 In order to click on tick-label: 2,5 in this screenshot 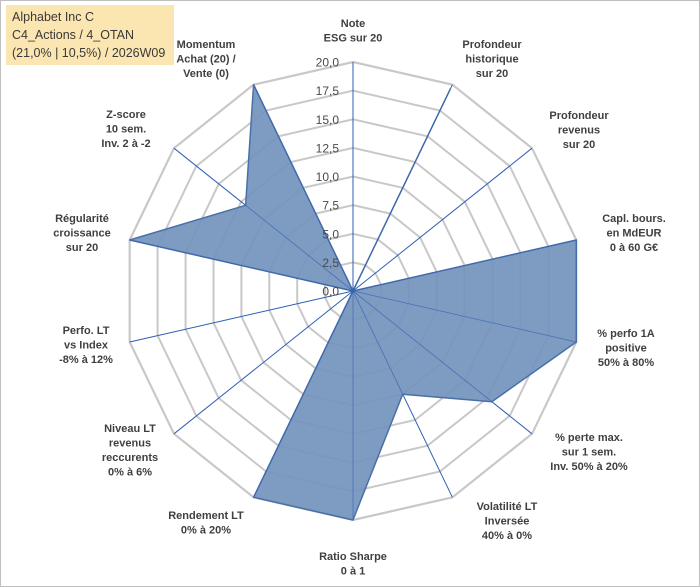, I will do `click(330, 263)`.